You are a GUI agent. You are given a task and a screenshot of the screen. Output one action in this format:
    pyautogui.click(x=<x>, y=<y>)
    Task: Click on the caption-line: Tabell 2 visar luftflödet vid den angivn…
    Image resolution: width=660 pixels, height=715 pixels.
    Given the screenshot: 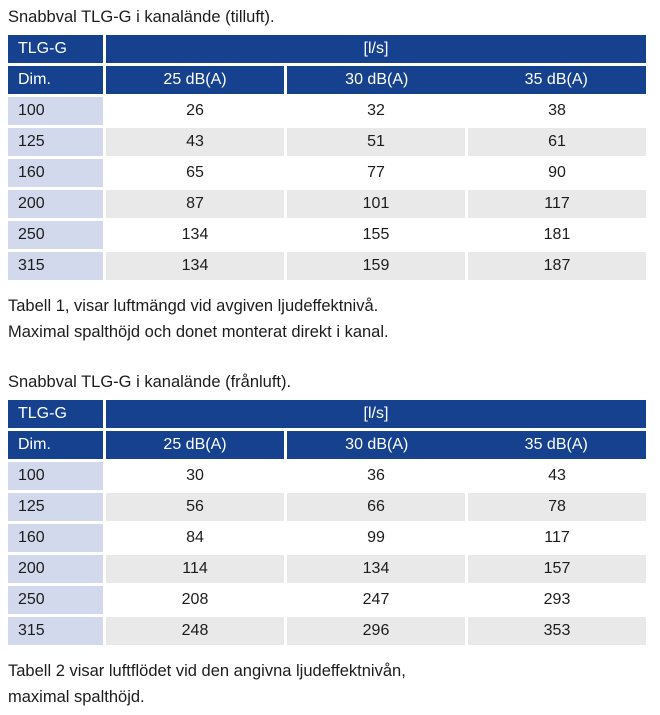 What is the action you would take?
    pyautogui.click(x=207, y=671)
    